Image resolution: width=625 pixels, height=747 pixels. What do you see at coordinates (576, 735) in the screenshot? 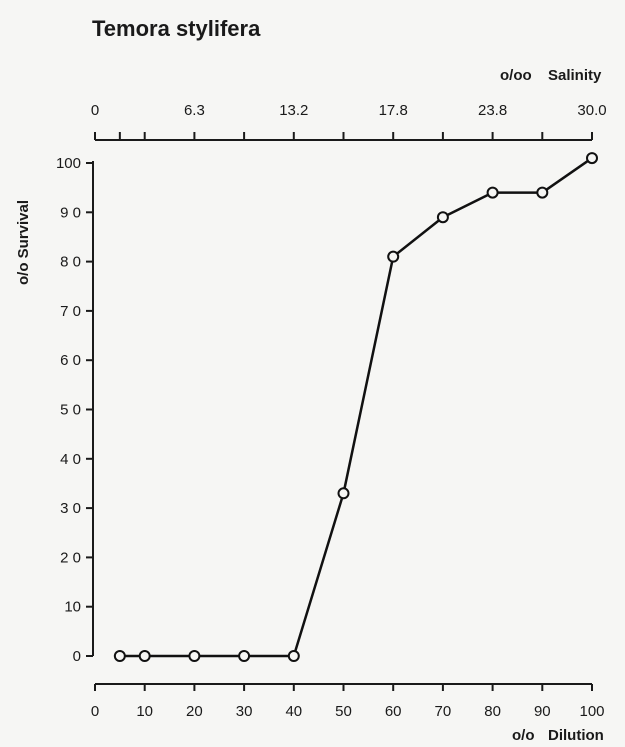
I see `x-axis-label: Dilution` at bounding box center [576, 735].